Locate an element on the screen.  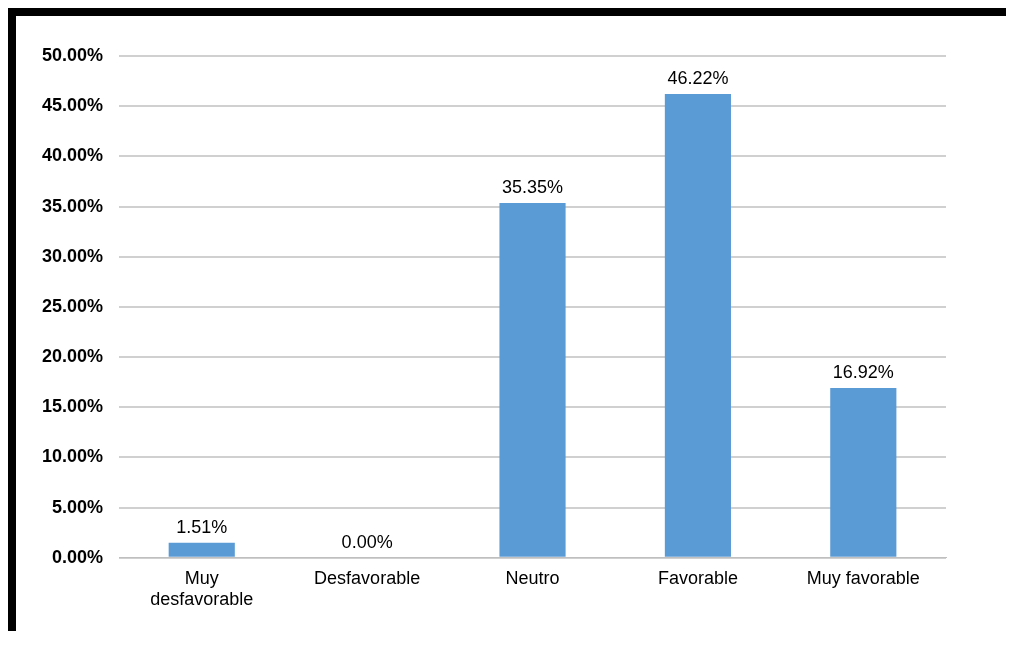
data-label: 0.00% is located at coordinates (367, 541).